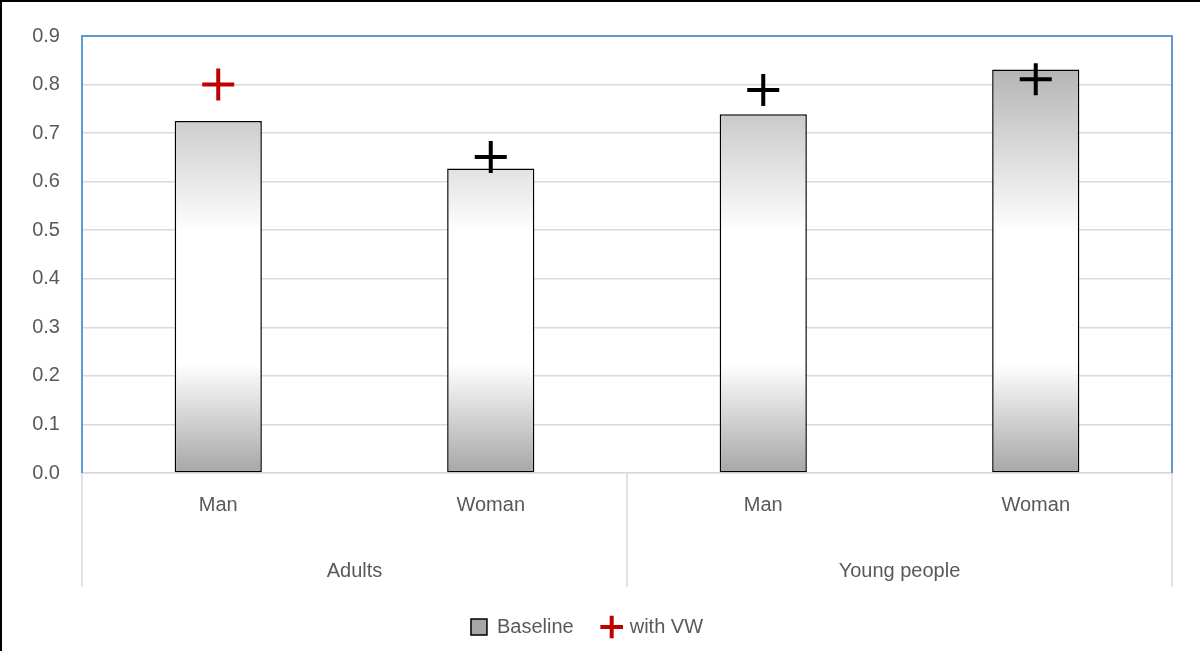 This screenshot has height=651, width=1200. I want to click on y-tick-label: 0.0, so click(46, 471).